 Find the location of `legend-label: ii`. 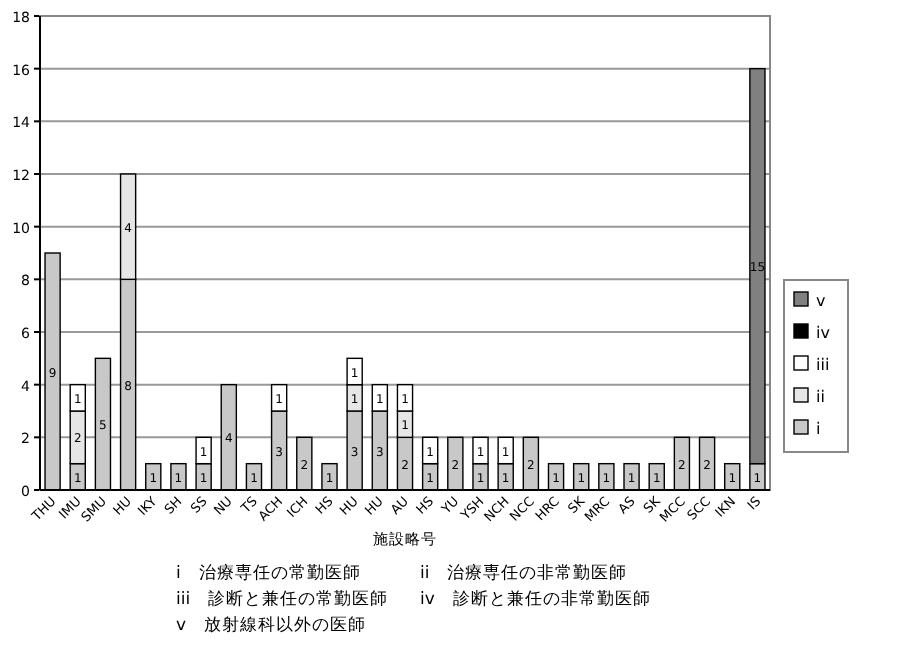

legend-label: ii is located at coordinates (820, 397).